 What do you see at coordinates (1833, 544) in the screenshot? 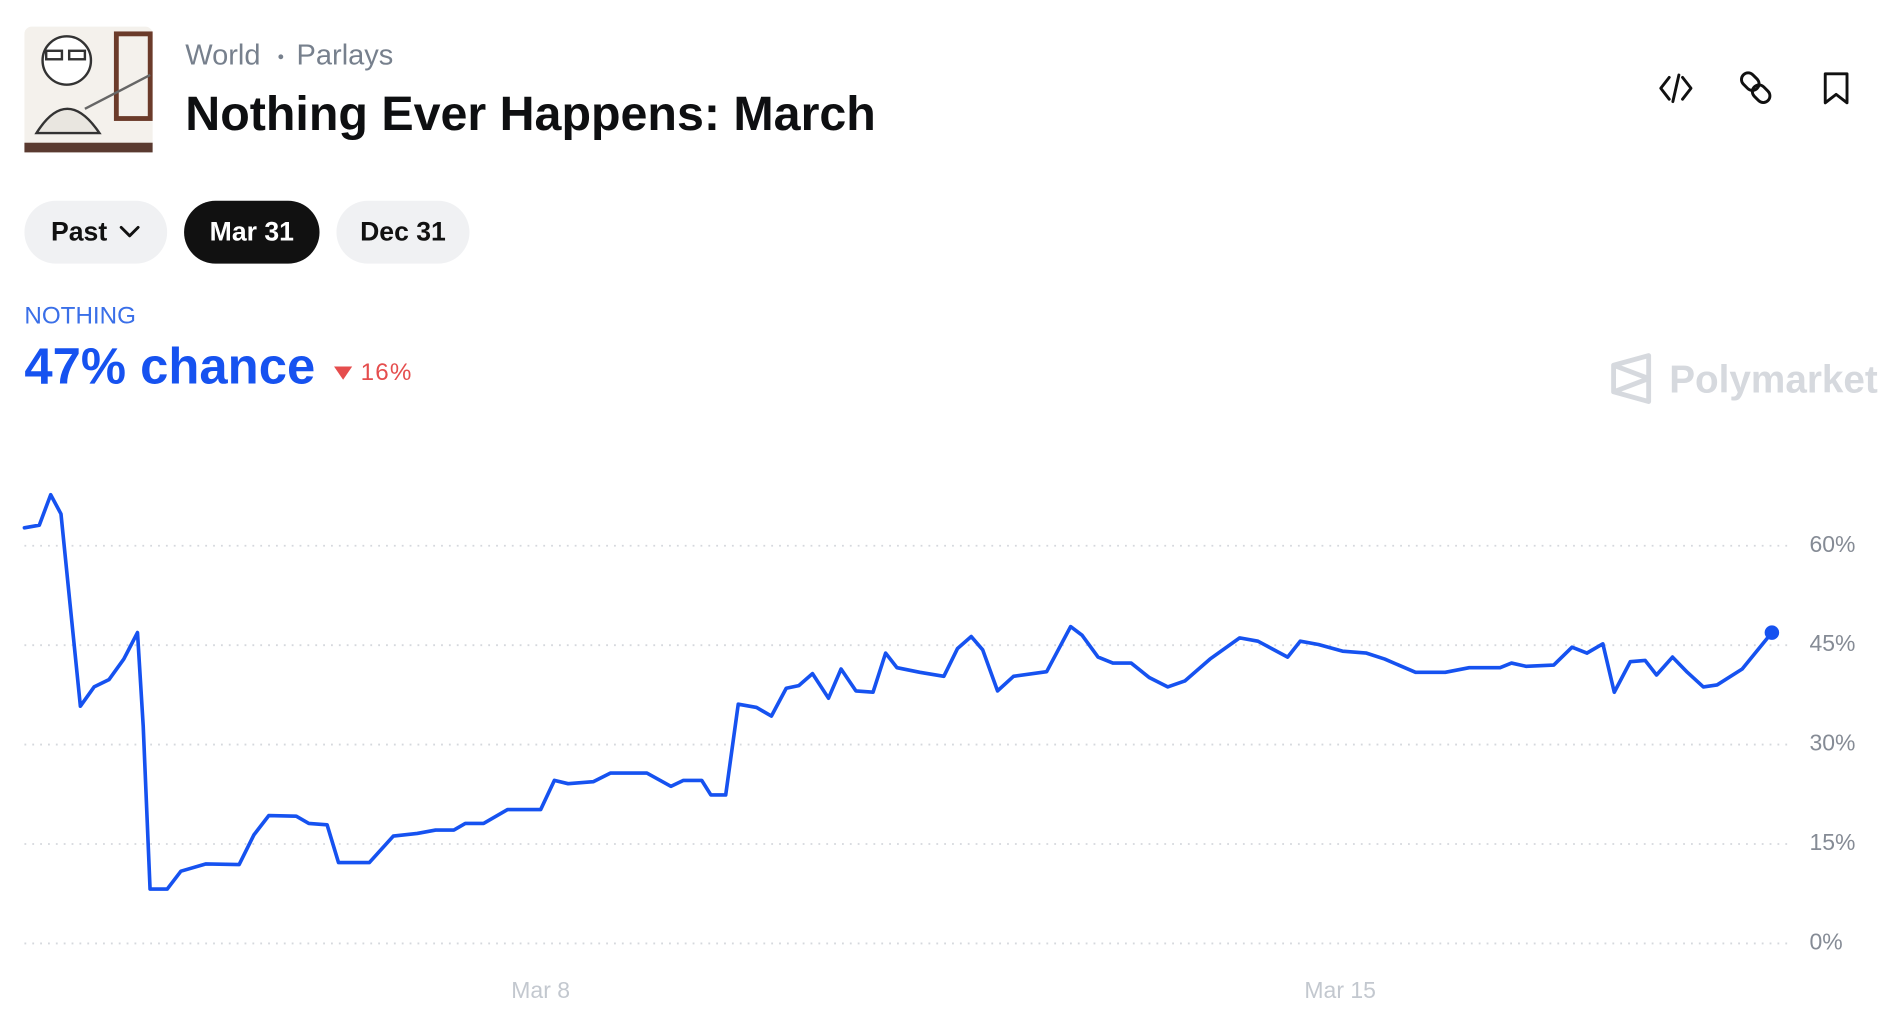
I see `y-tick-label: 60%` at bounding box center [1833, 544].